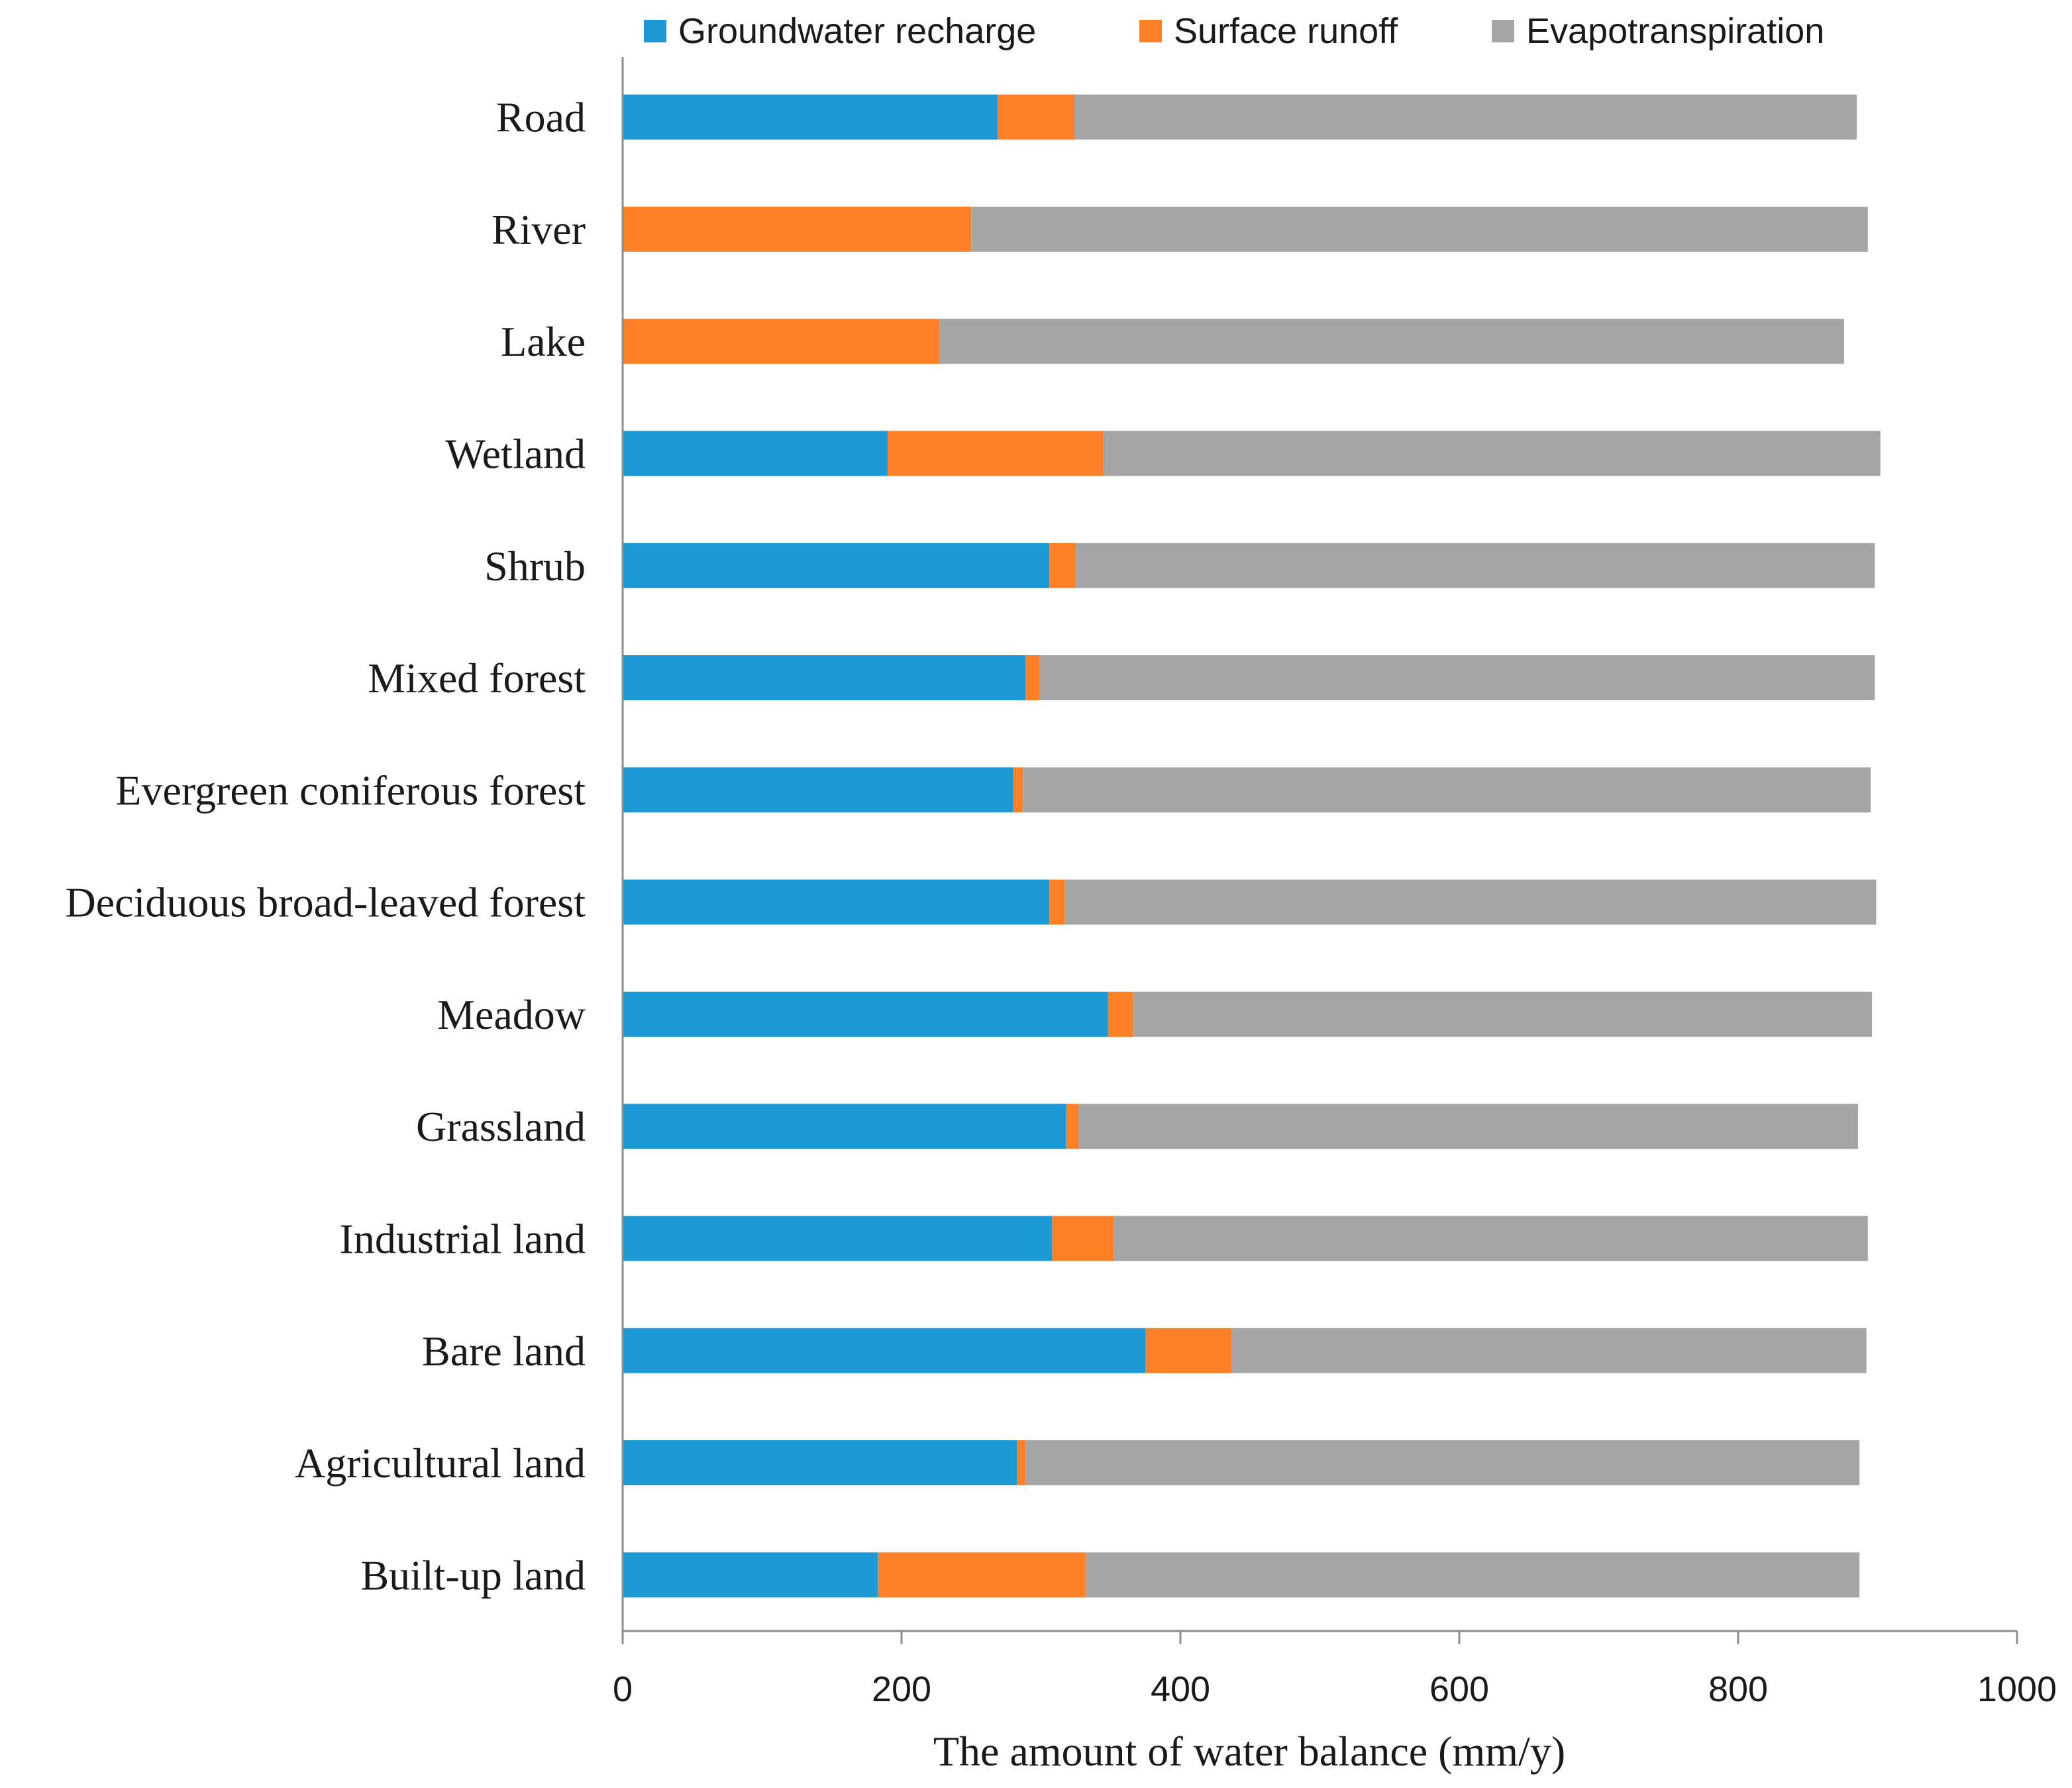 The image size is (2072, 1788). I want to click on bar-deciduous-broad-leaved-forest-evapotranspiration, so click(1471, 902).